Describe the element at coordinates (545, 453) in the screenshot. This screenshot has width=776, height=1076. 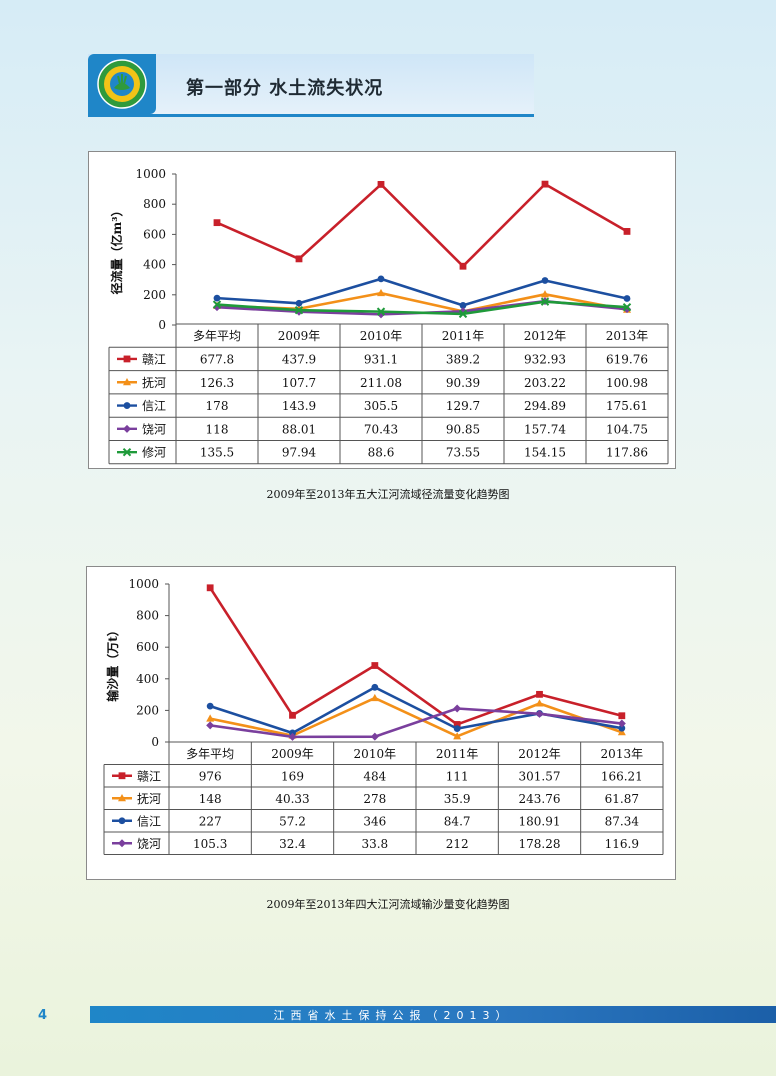
I see `table-value: 154.15` at that location.